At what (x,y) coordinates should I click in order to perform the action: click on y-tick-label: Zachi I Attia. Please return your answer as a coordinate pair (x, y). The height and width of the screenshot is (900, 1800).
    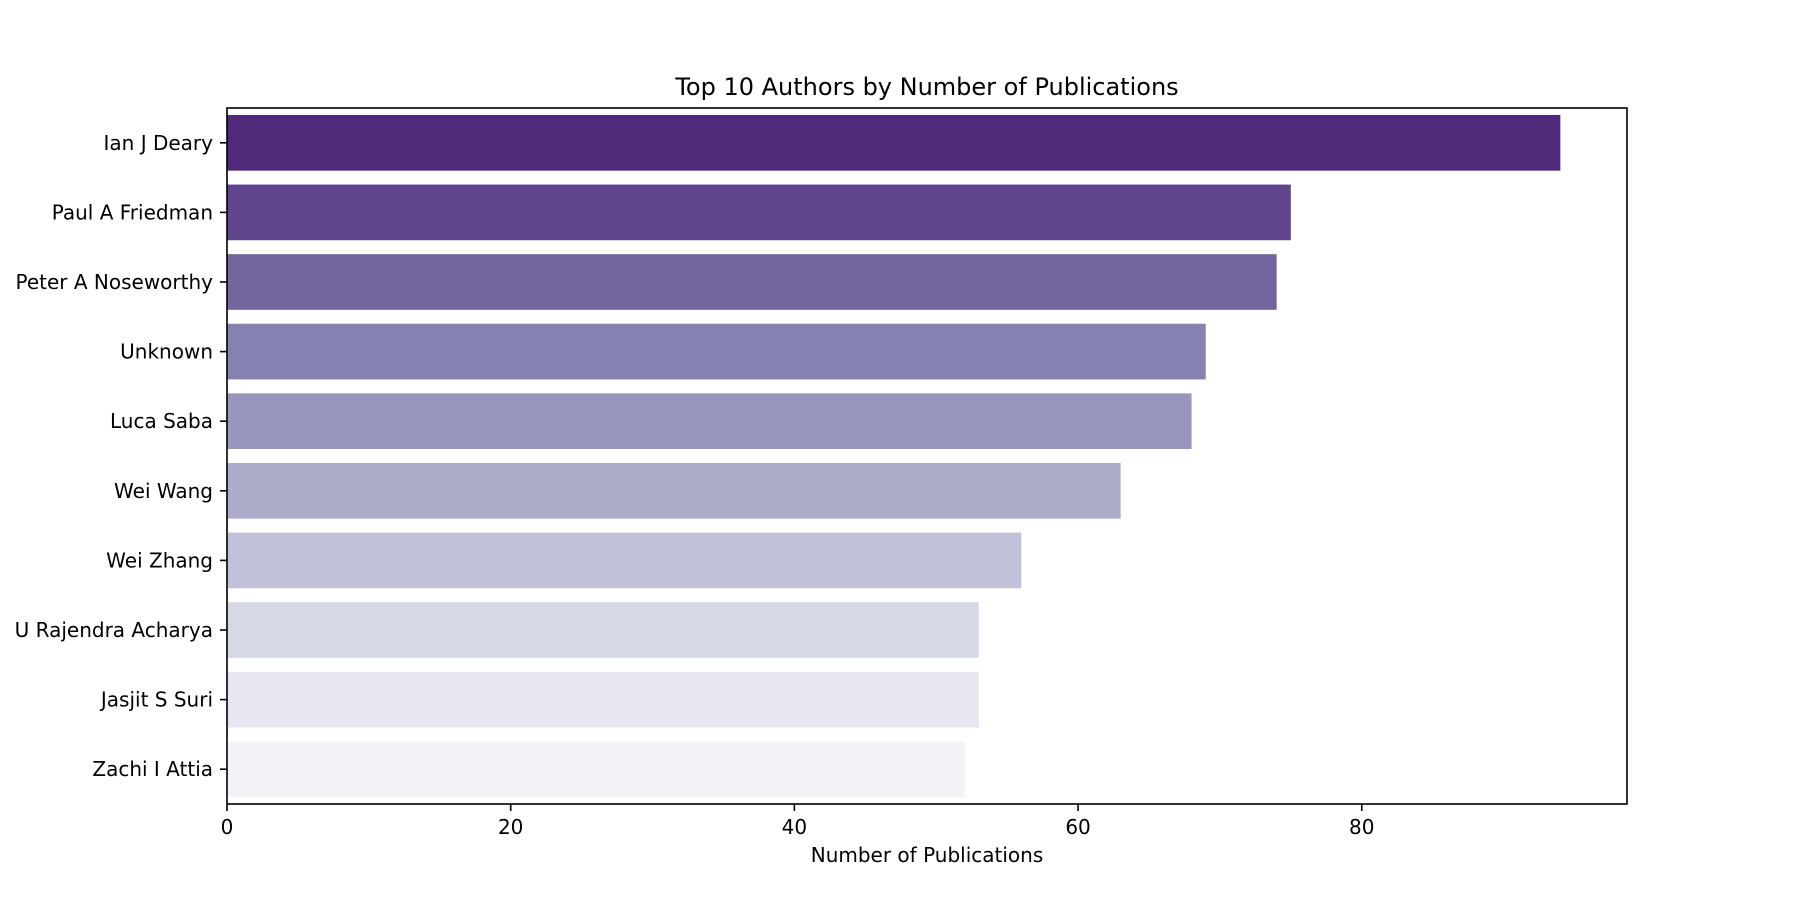
    Looking at the image, I should click on (152, 769).